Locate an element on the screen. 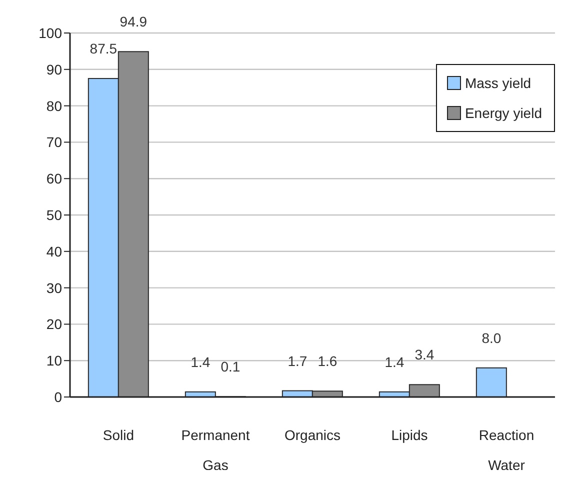 The width and height of the screenshot is (567, 478). y-tick-label: 10 is located at coordinates (54, 360).